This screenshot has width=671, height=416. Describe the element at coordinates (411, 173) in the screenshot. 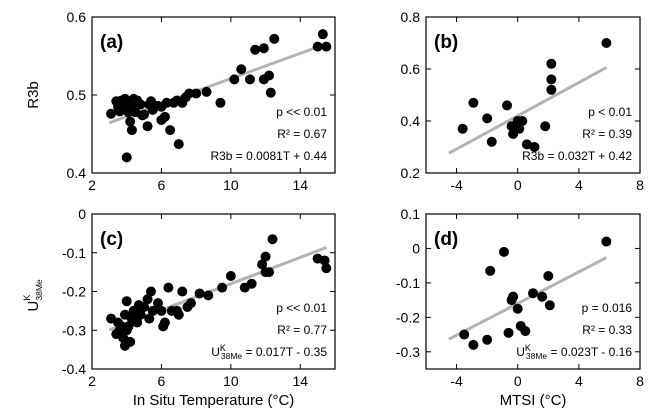

I see `y-tick-label: 0.2` at that location.